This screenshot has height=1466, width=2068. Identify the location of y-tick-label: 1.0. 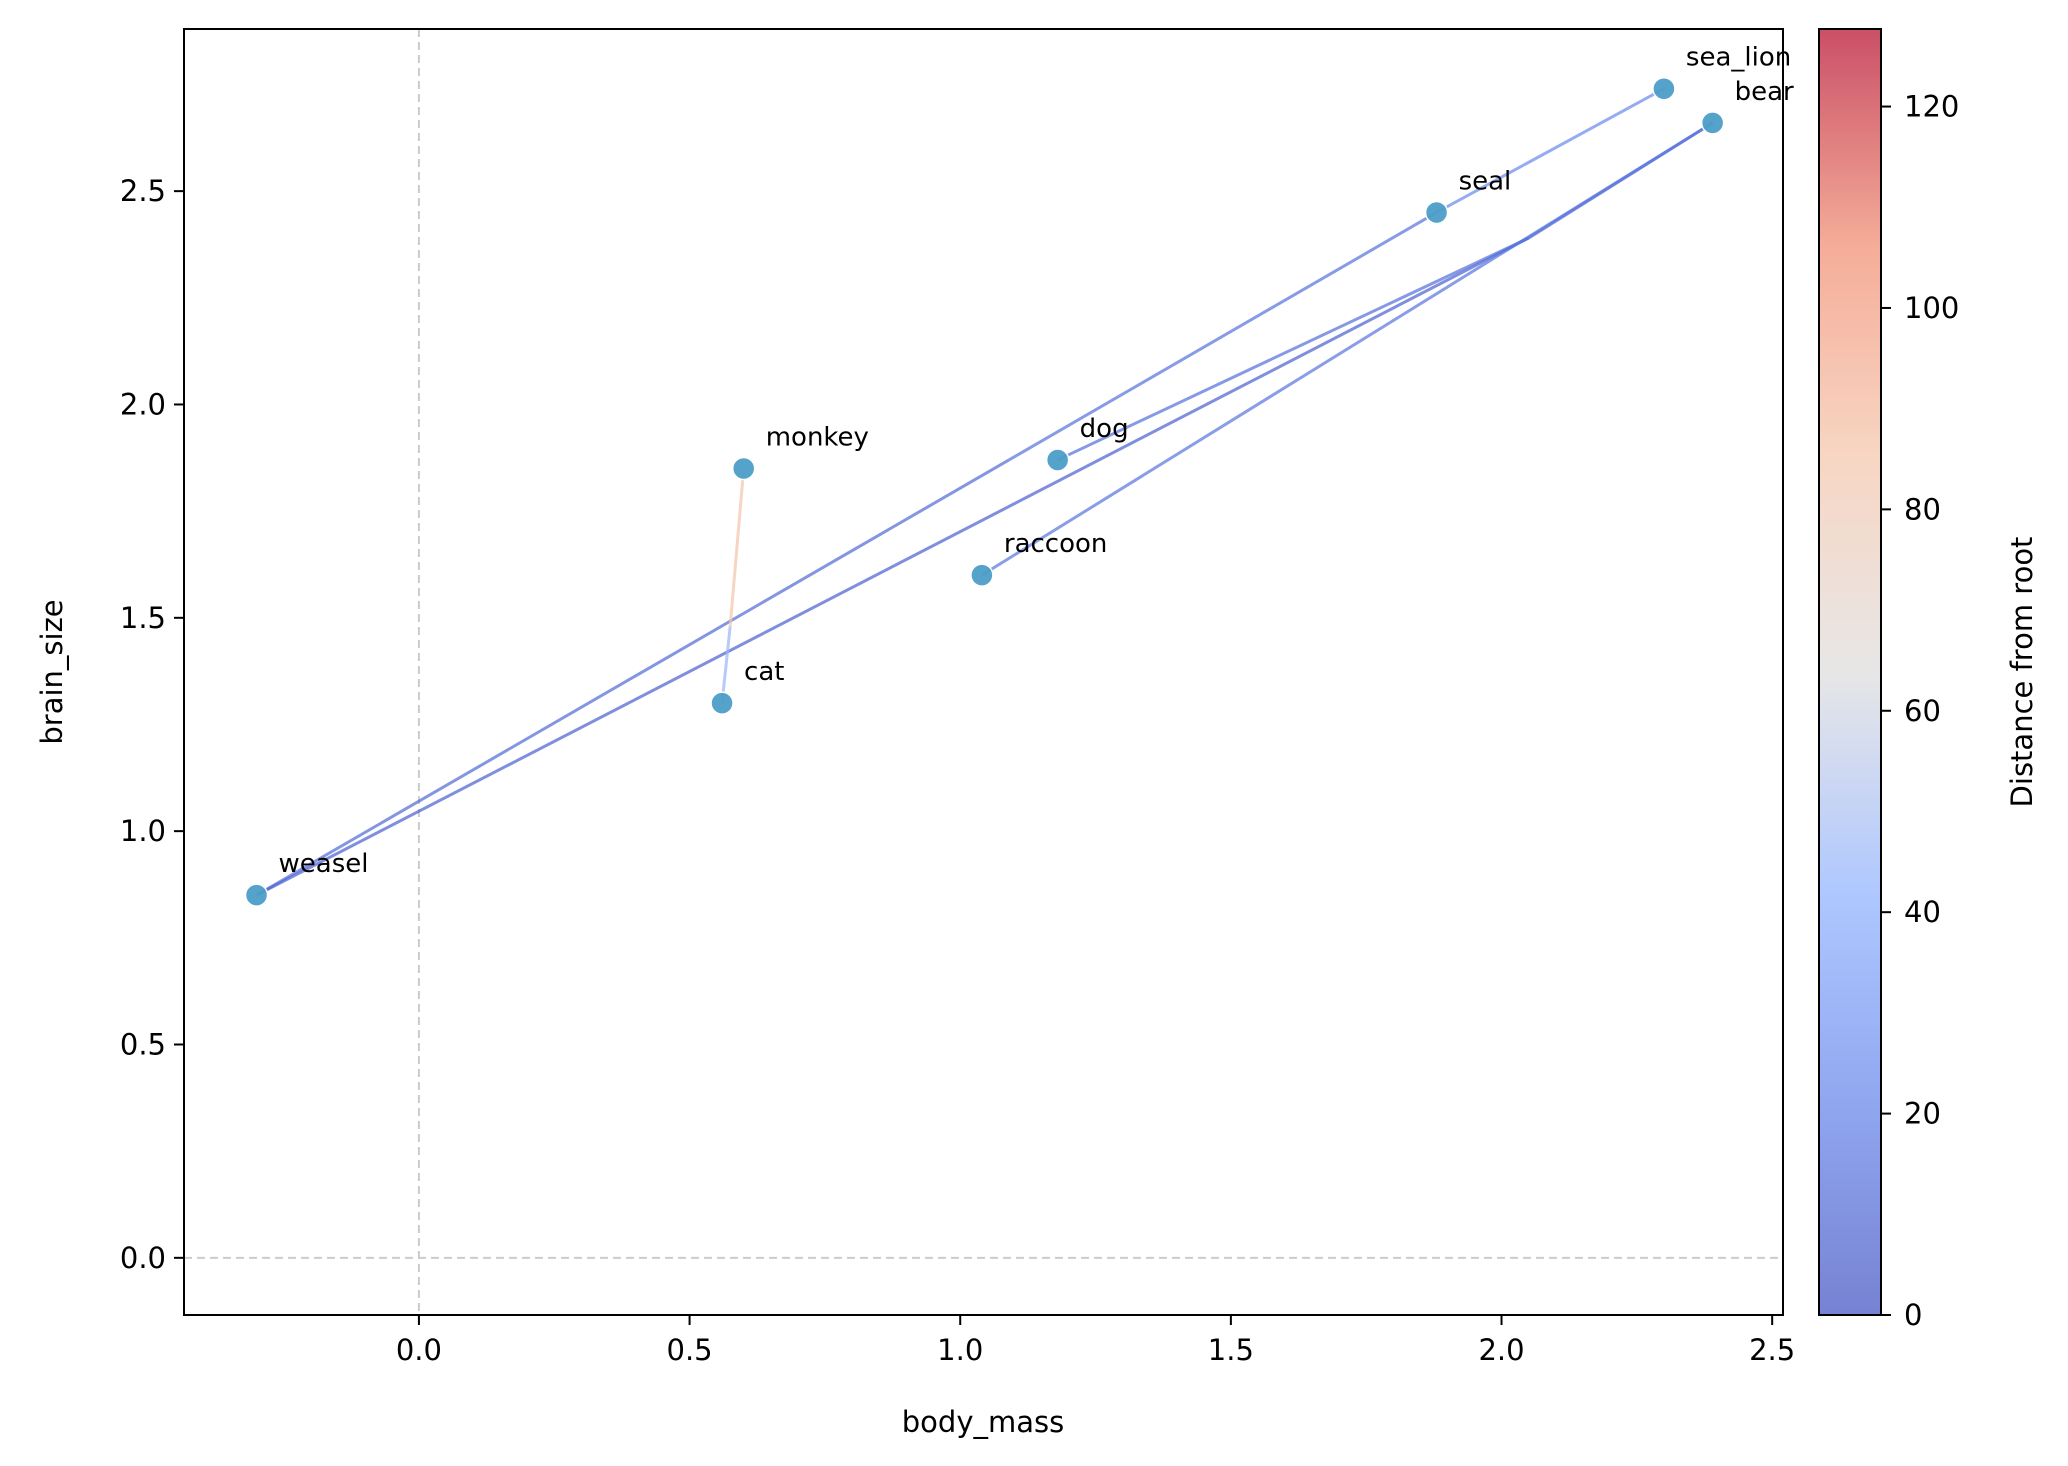
(143, 831).